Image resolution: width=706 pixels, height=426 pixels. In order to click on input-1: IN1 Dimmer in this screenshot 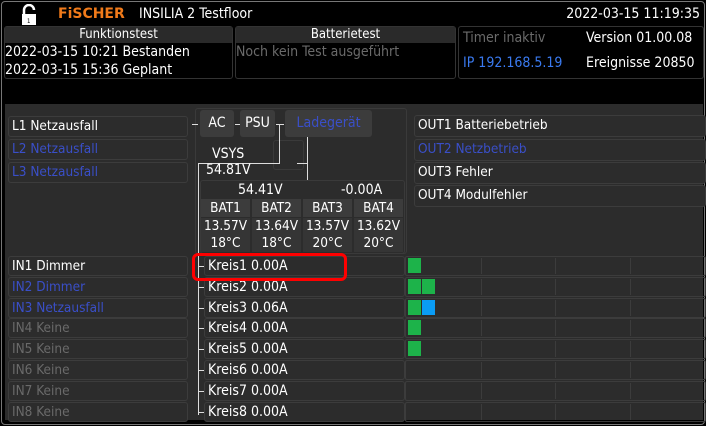, I will do `click(98, 266)`.